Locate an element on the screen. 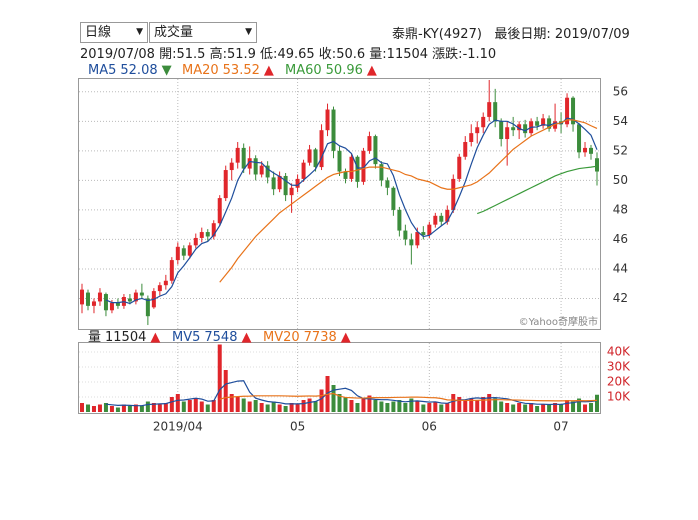  volume-frame is located at coordinates (339, 378).